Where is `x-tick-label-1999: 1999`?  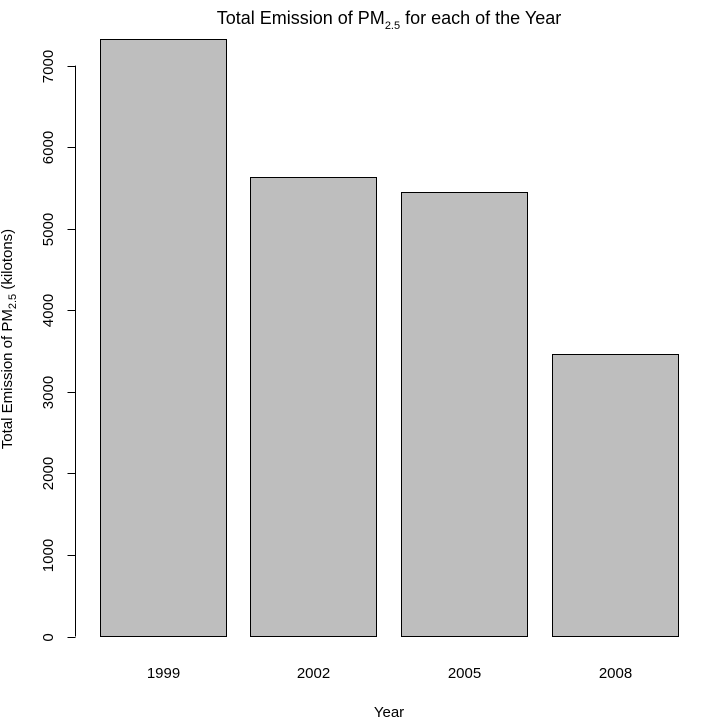
x-tick-label-1999: 1999 is located at coordinates (163, 673).